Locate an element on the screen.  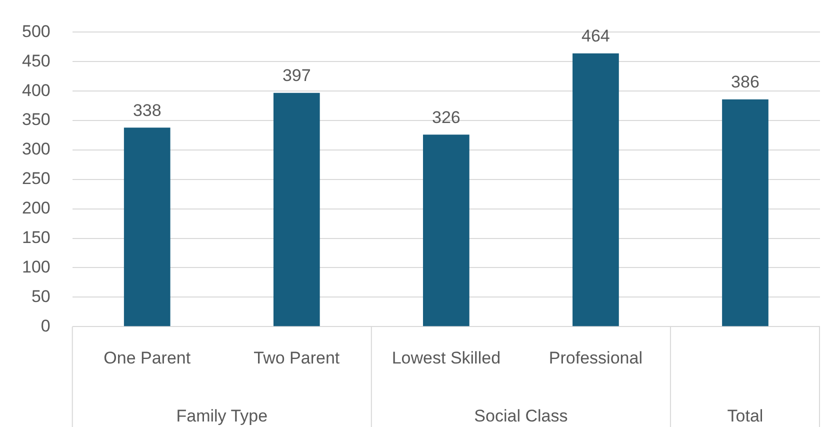
y-tick-label: 400 is located at coordinates (36, 90).